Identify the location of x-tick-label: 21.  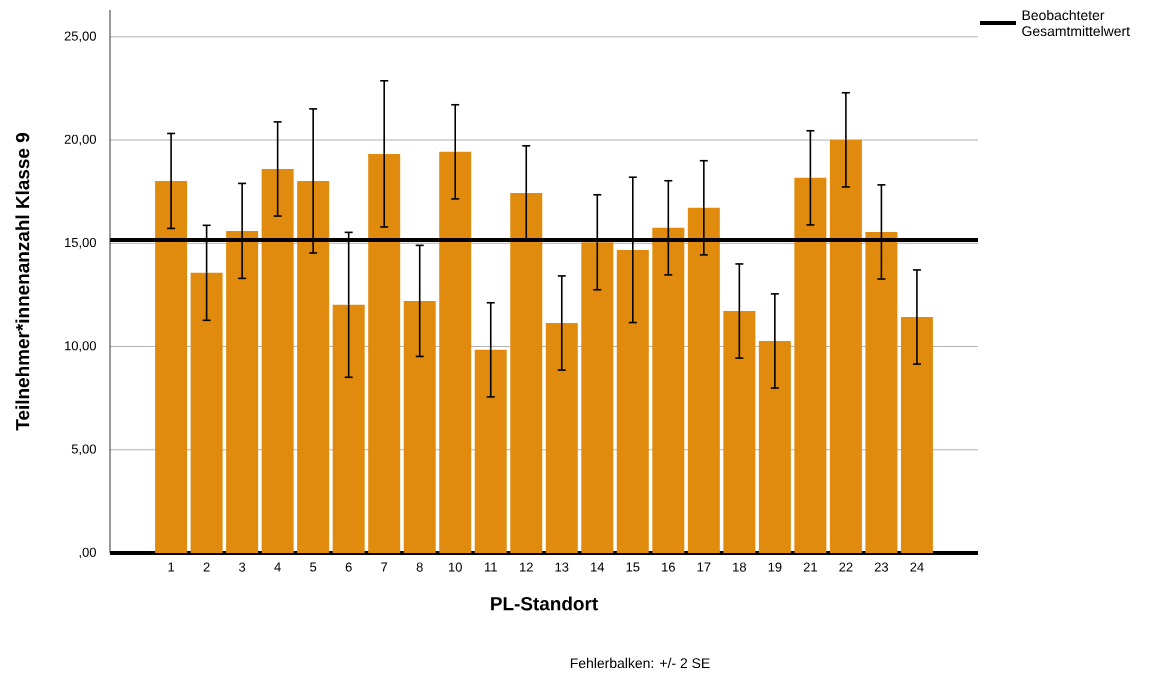
(810, 567).